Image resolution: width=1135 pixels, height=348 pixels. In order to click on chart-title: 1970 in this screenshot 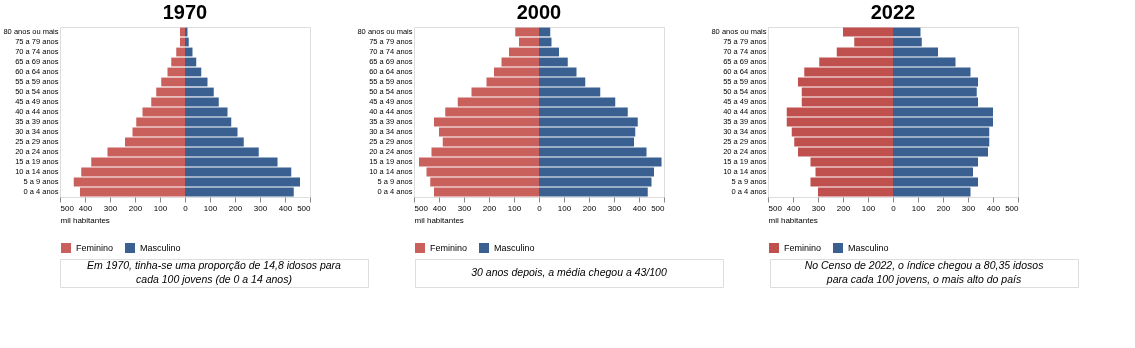, I will do `click(185, 12)`.